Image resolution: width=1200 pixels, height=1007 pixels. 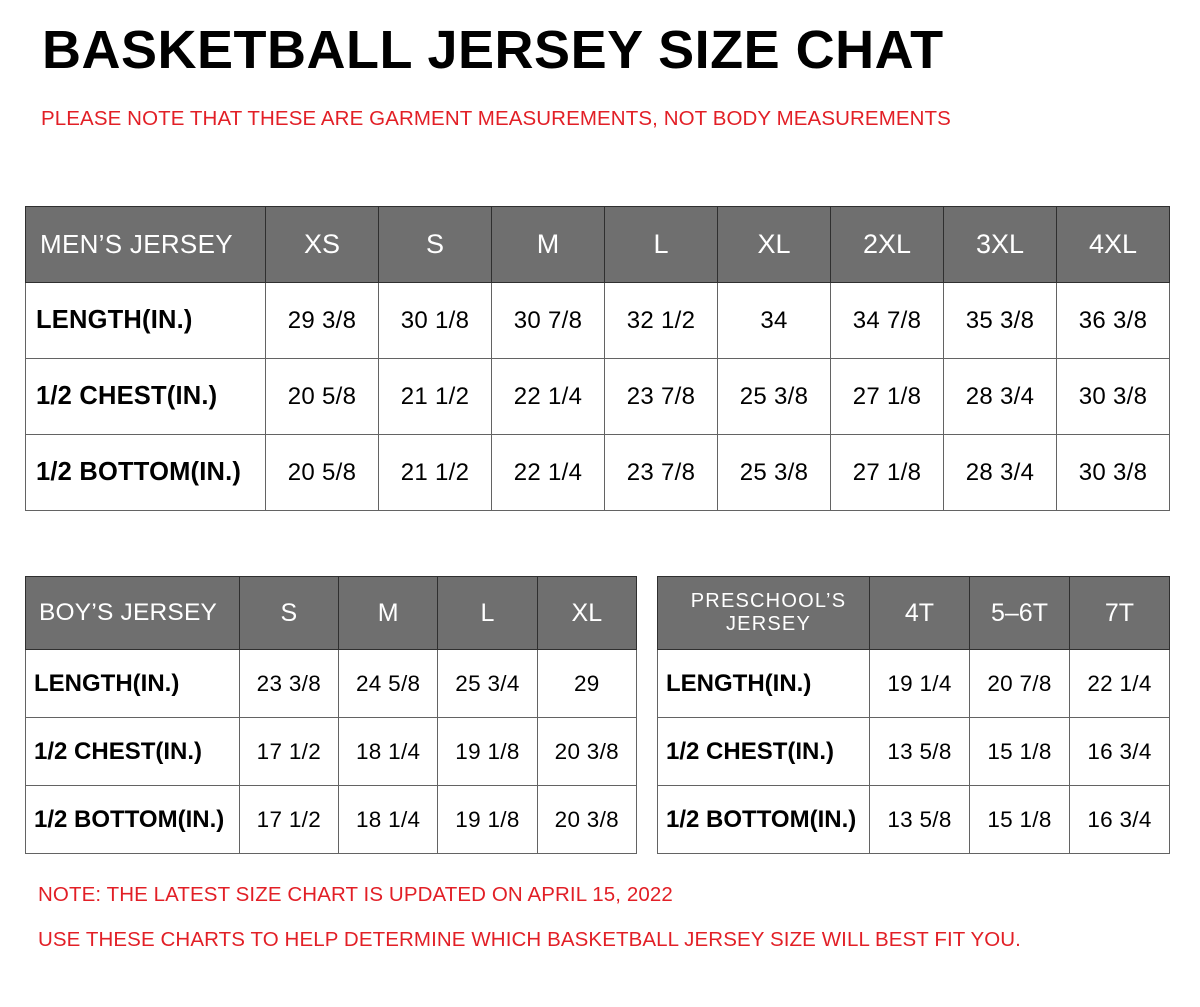 What do you see at coordinates (1019, 613) in the screenshot?
I see `preschool-size-header-5-6t: 5–6T` at bounding box center [1019, 613].